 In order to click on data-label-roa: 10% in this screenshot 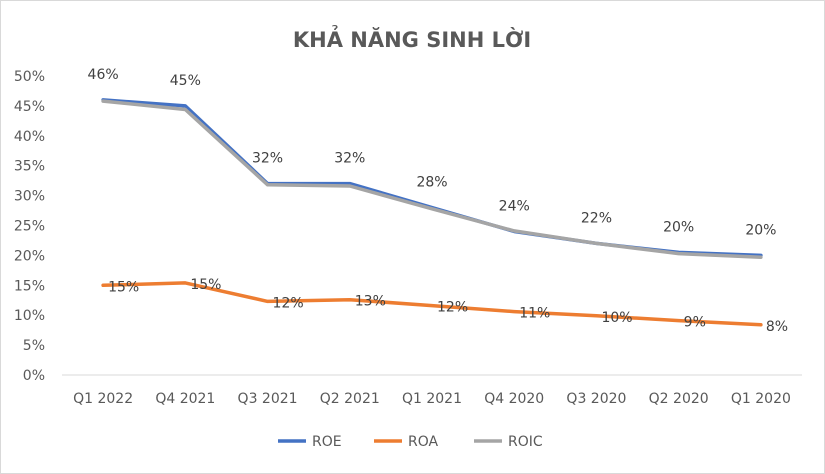, I will do `click(616, 318)`.